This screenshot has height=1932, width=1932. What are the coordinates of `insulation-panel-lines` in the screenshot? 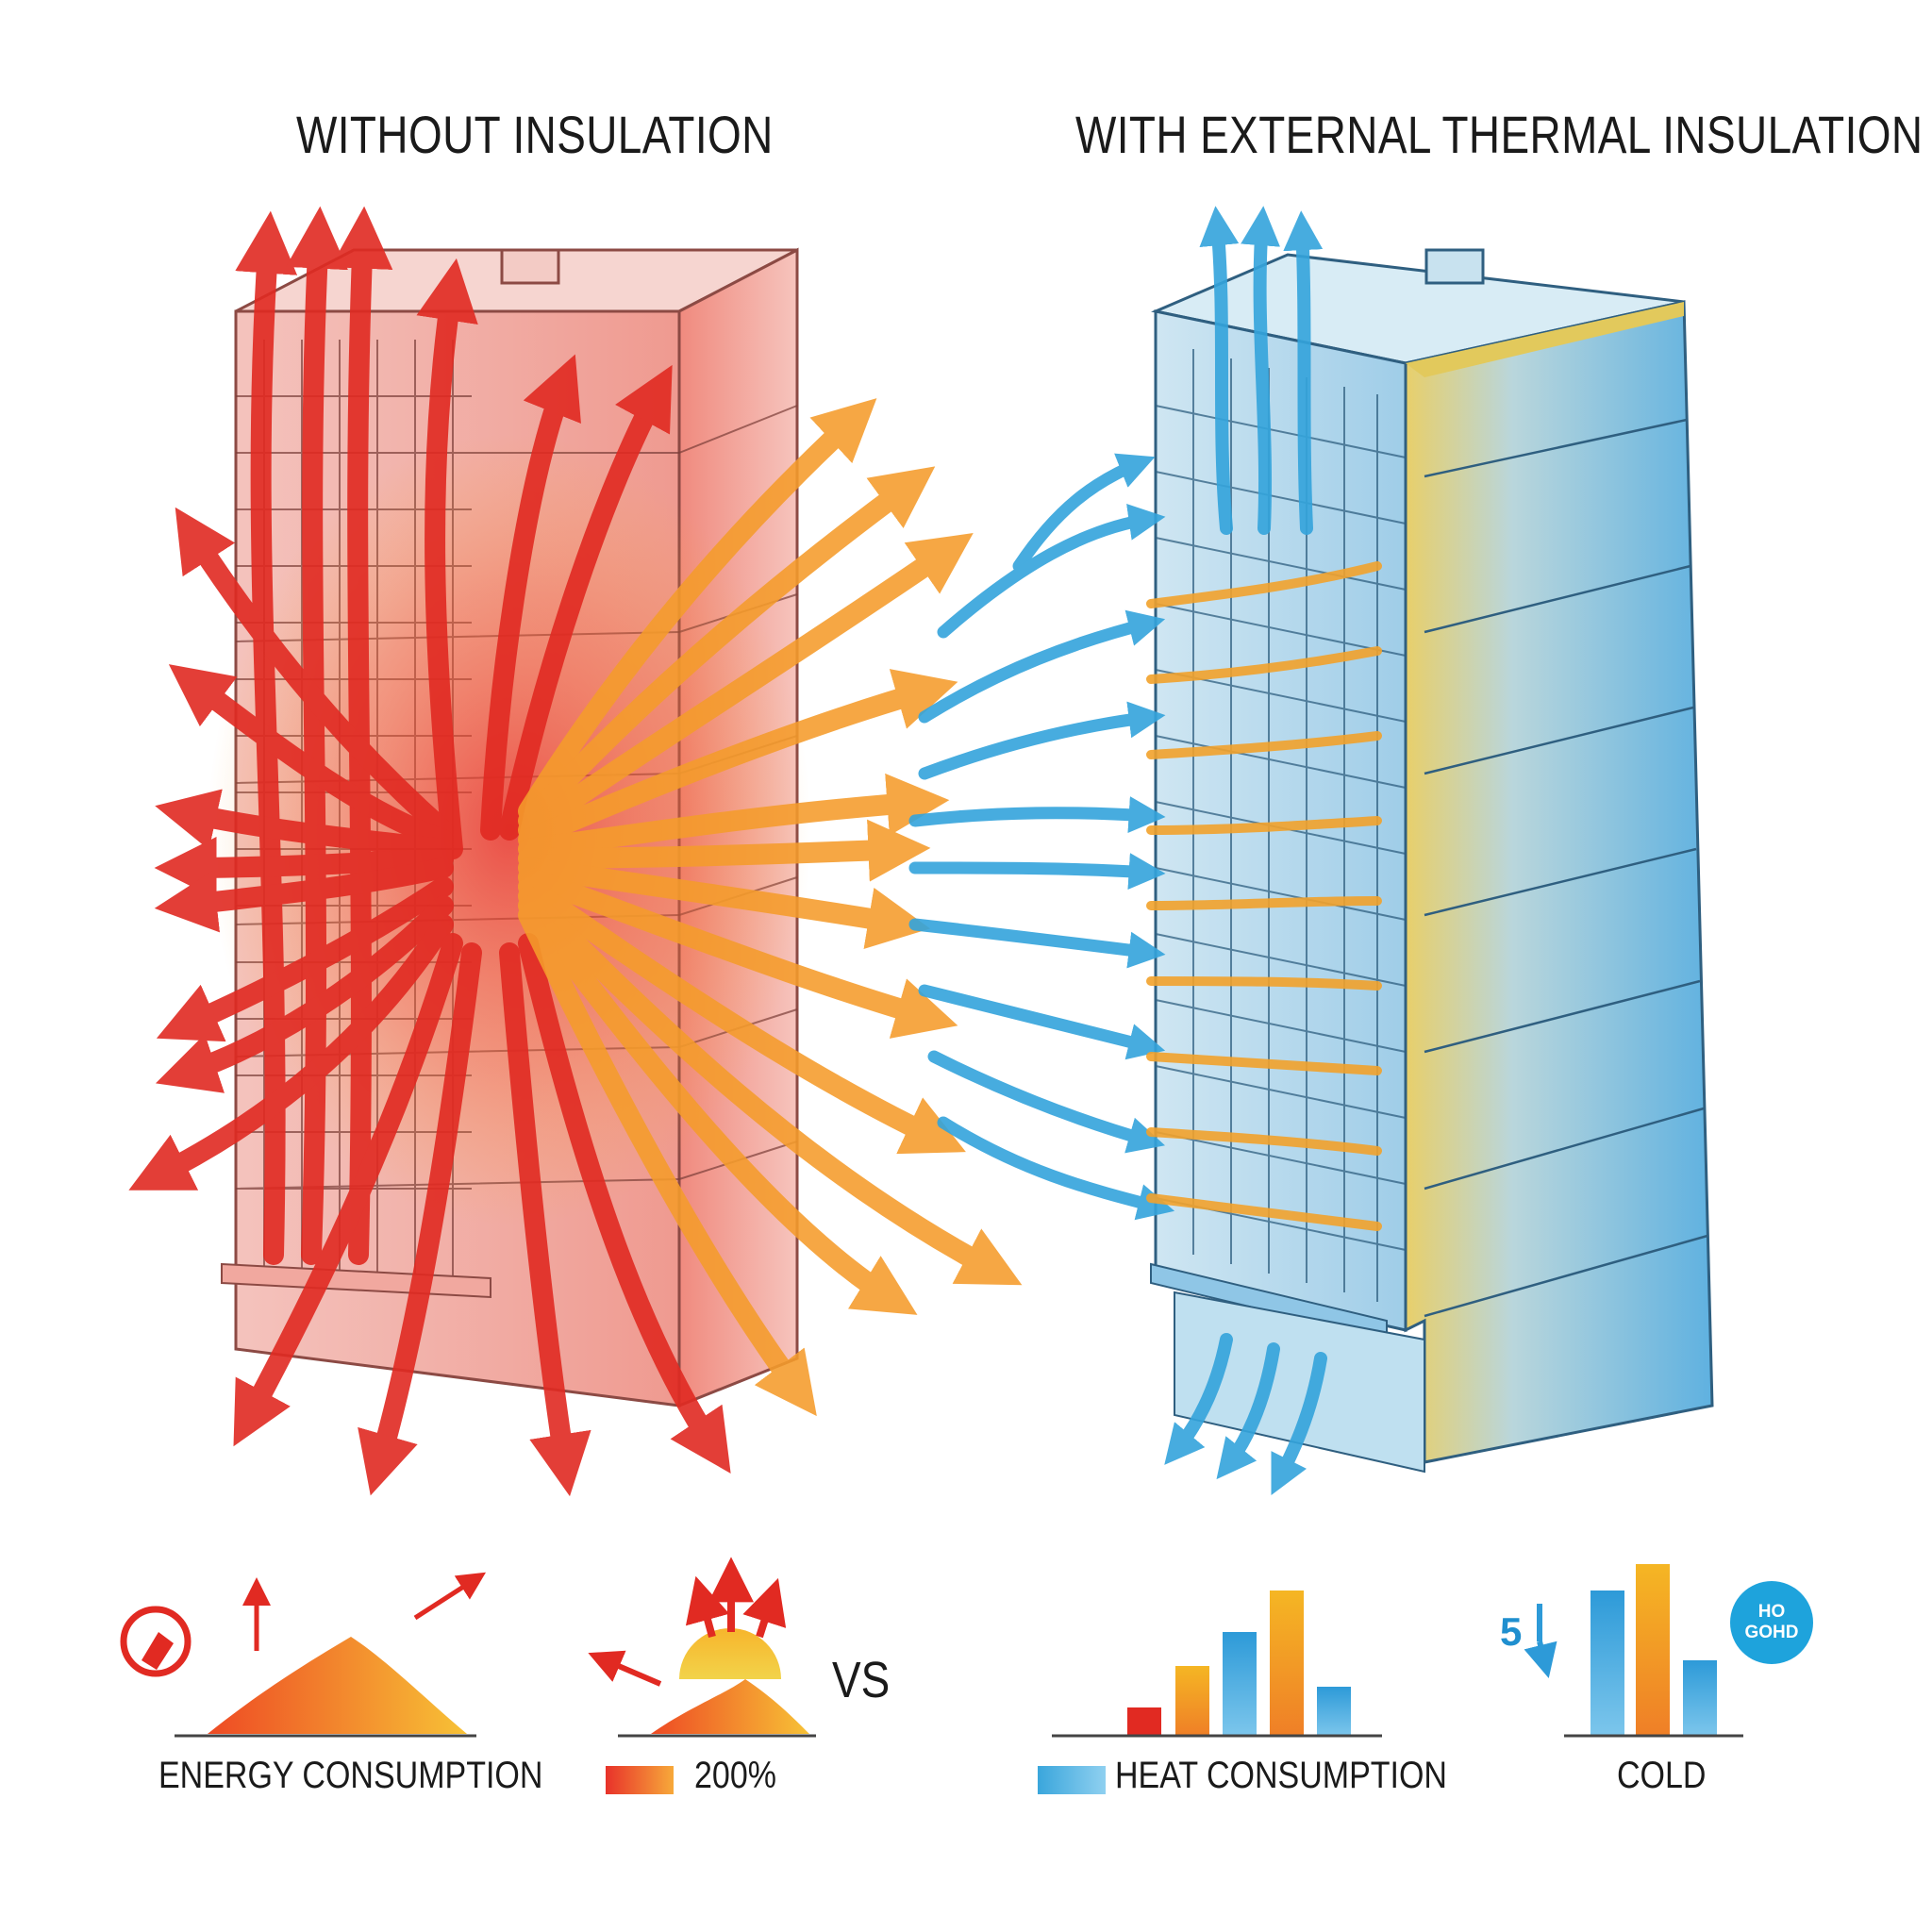 It's located at (1566, 868).